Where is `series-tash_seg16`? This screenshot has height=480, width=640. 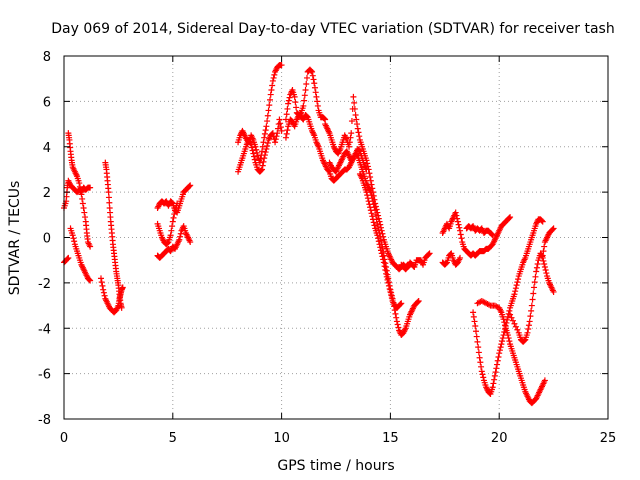 series-tash_seg16 is located at coordinates (380, 240).